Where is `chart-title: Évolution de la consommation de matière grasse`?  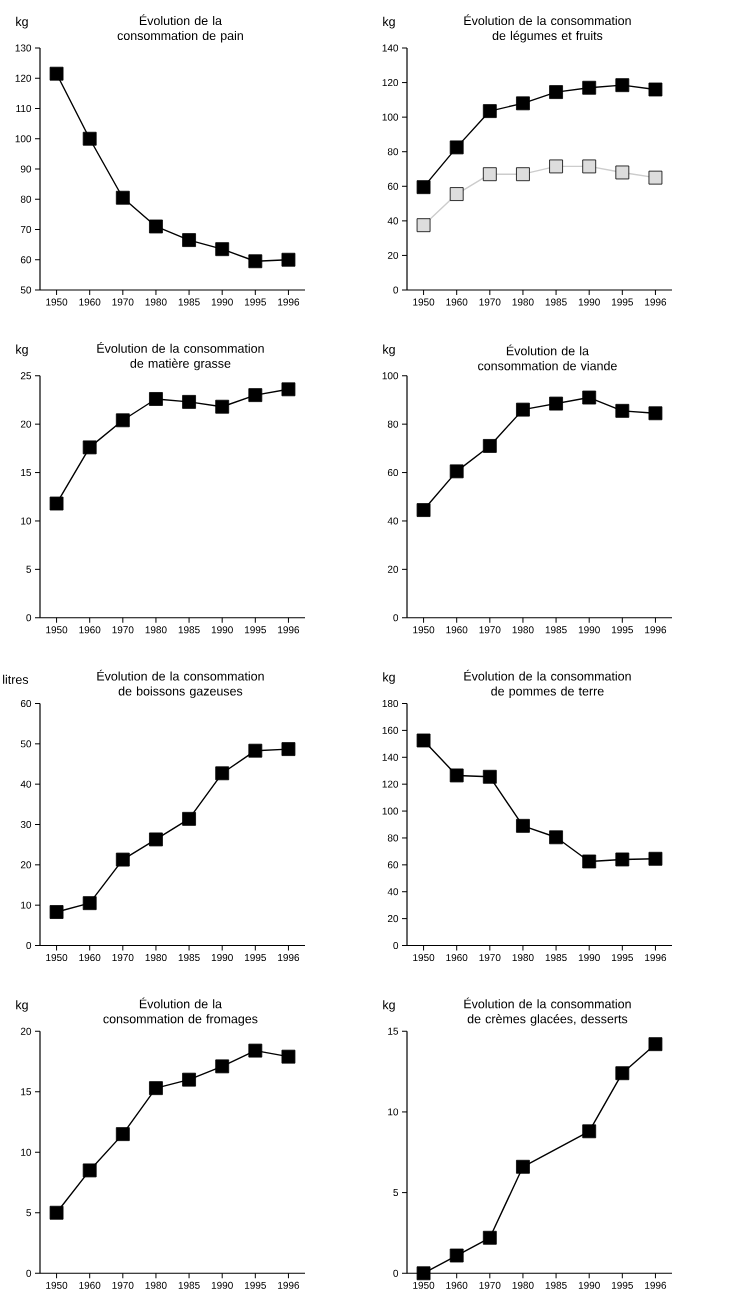 chart-title: Évolution de la consommation de matière grasse is located at coordinates (180, 356).